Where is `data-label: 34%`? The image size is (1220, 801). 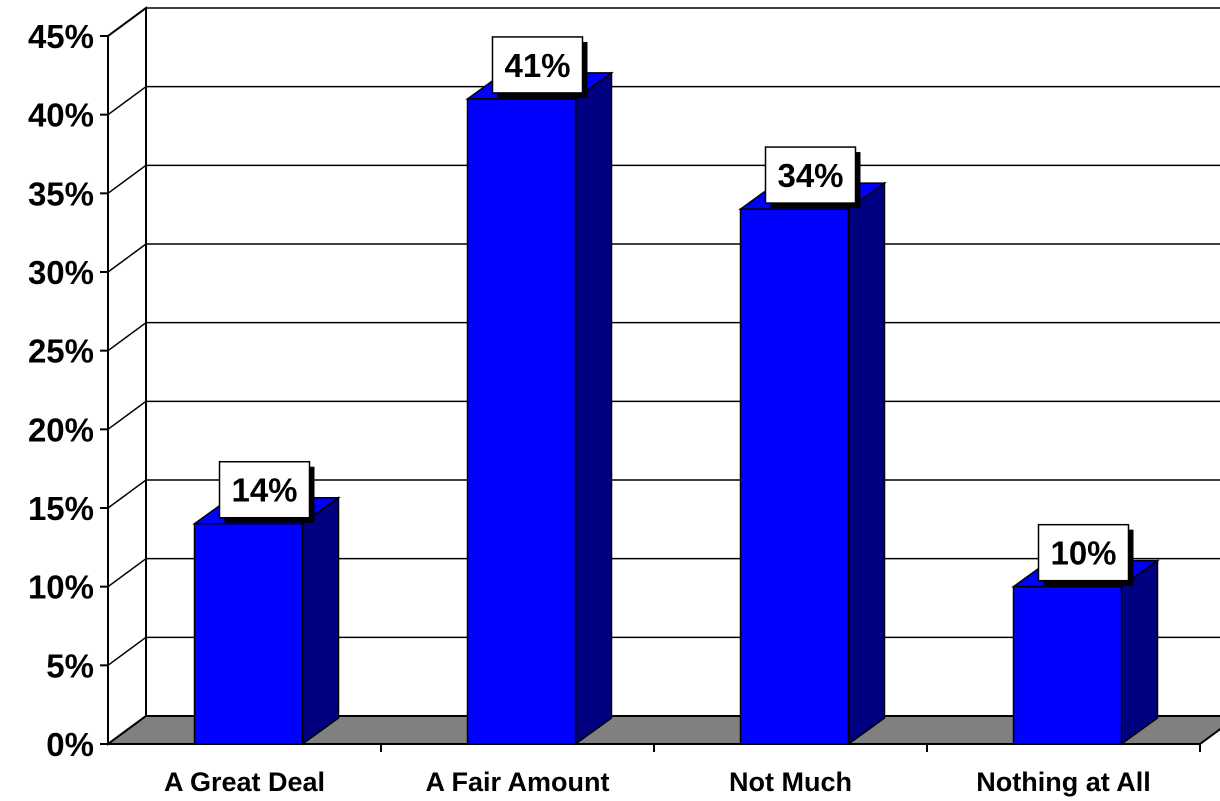 data-label: 34% is located at coordinates (812, 177).